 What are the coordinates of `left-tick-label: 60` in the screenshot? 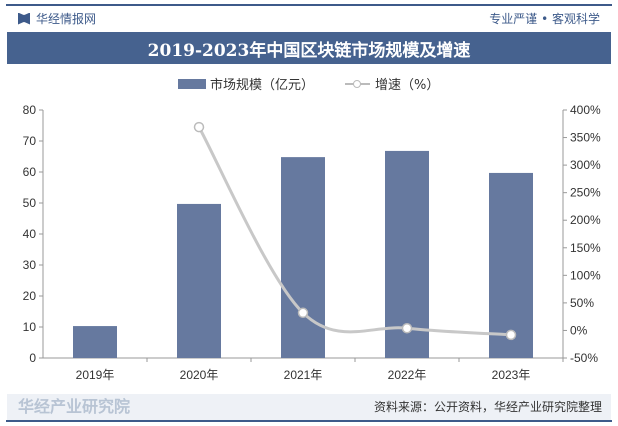 It's located at (30, 172).